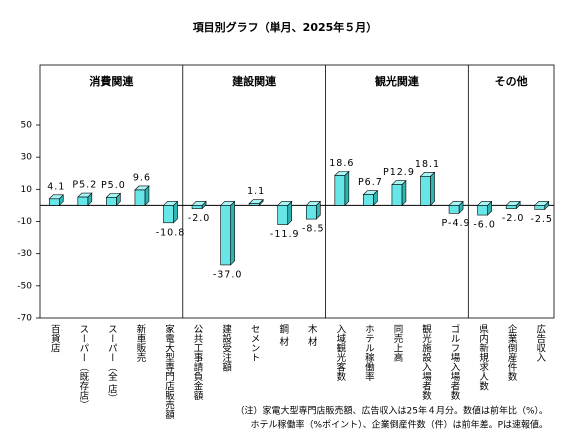 The width and height of the screenshot is (570, 440). Describe the element at coordinates (255, 343) in the screenshot. I see `x-tick-label: セメント` at that location.